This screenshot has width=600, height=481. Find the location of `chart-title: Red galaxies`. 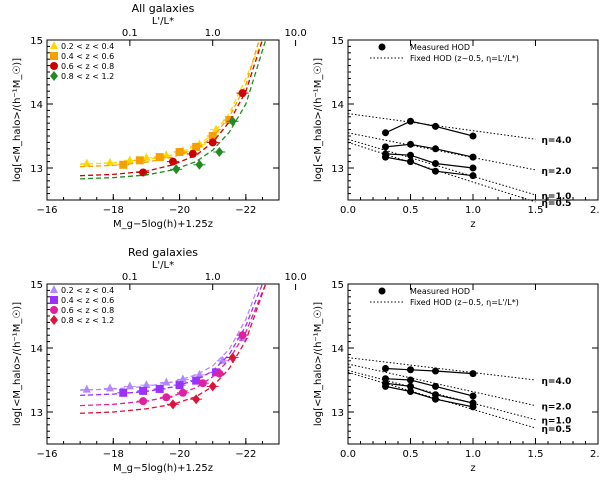

chart-title: Red galaxies is located at coordinates (163, 252).